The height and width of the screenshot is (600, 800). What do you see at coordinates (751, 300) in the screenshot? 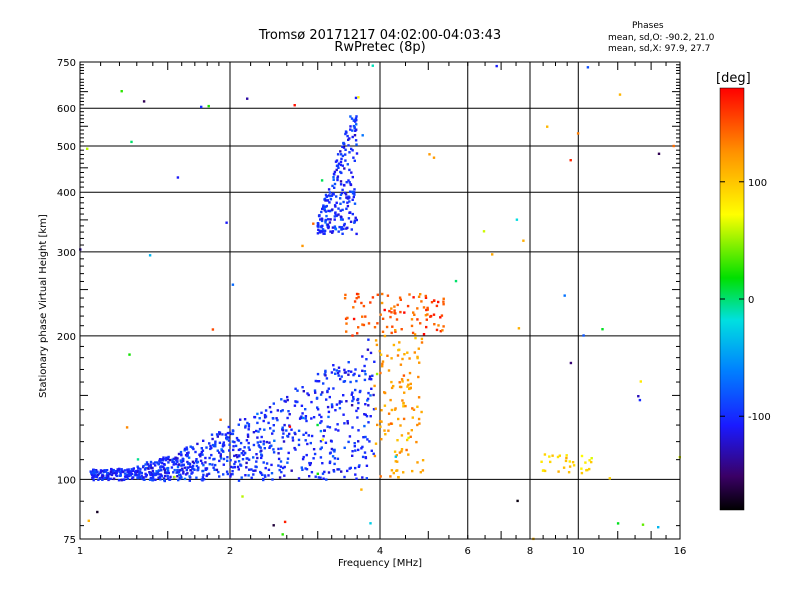
I see `colorbar-tick-label: 0` at bounding box center [751, 300].